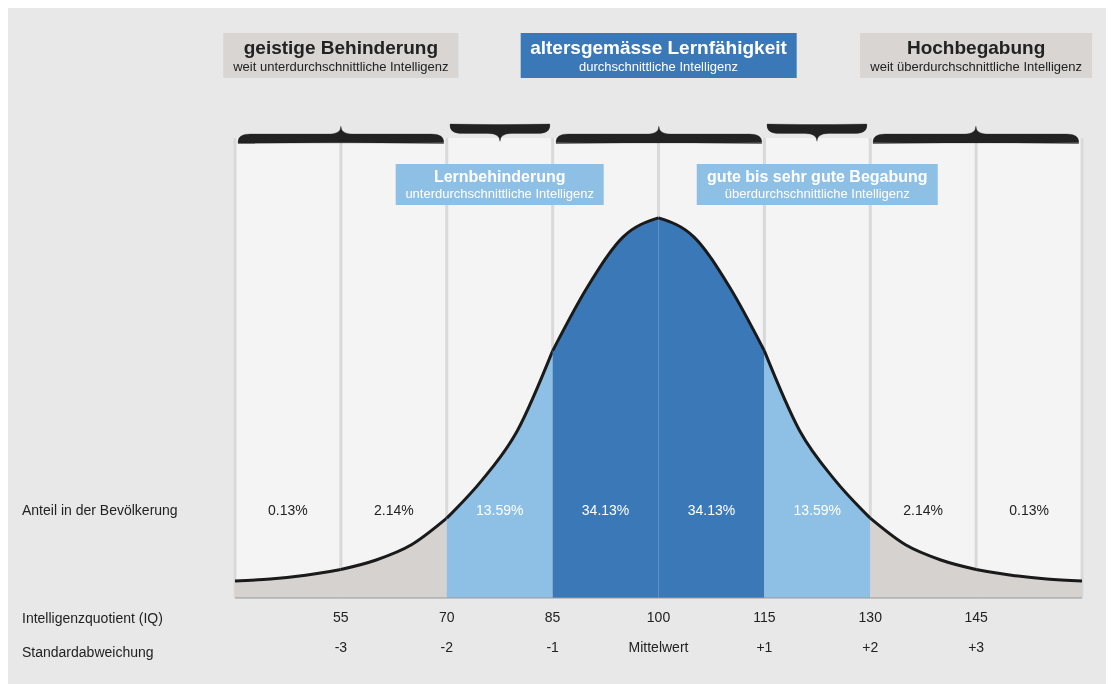  I want to click on x-tick-label: 130, so click(870, 616).